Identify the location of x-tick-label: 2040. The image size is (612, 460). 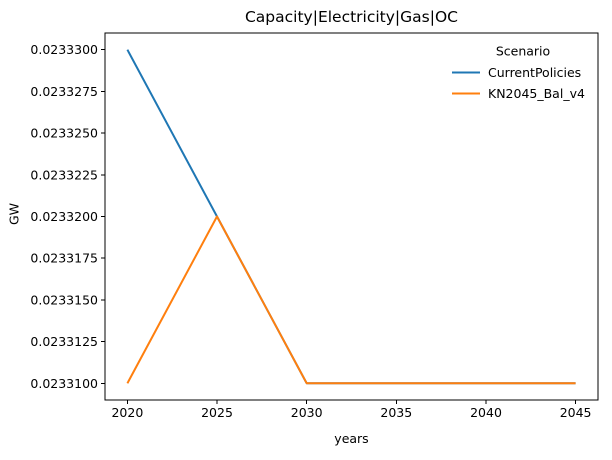
(486, 412).